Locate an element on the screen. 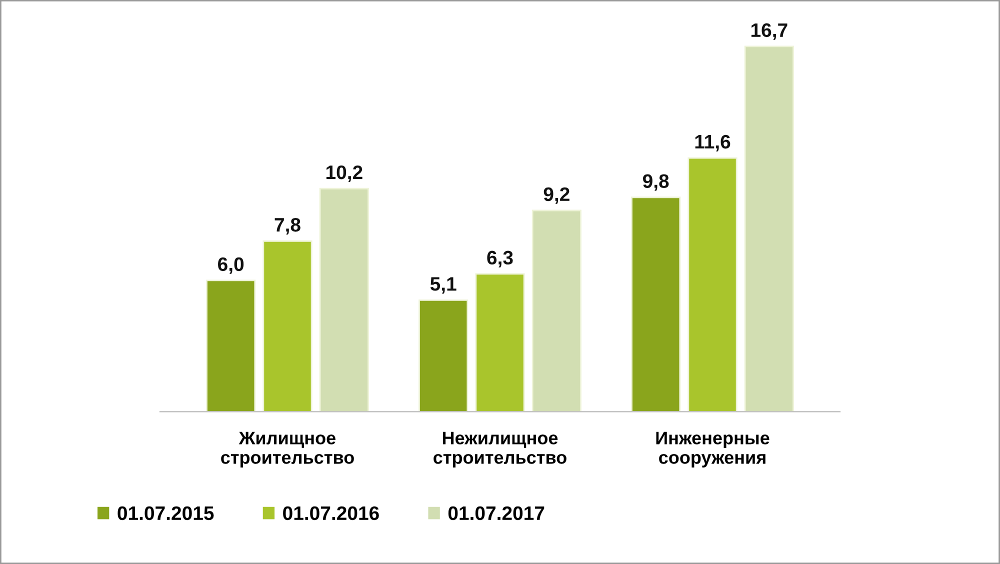 This screenshot has height=564, width=1000. data-label: 6,3 is located at coordinates (500, 259).